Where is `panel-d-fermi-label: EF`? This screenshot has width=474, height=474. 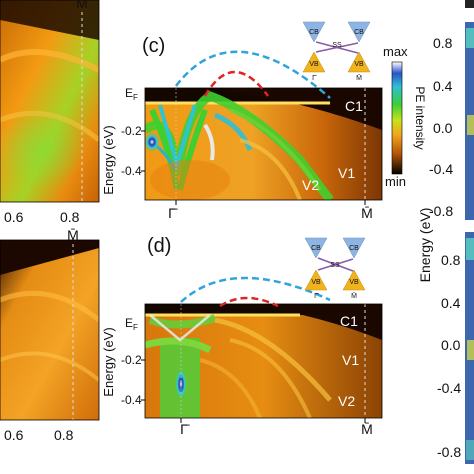
panel-d-fermi-label: EF is located at coordinates (131, 324).